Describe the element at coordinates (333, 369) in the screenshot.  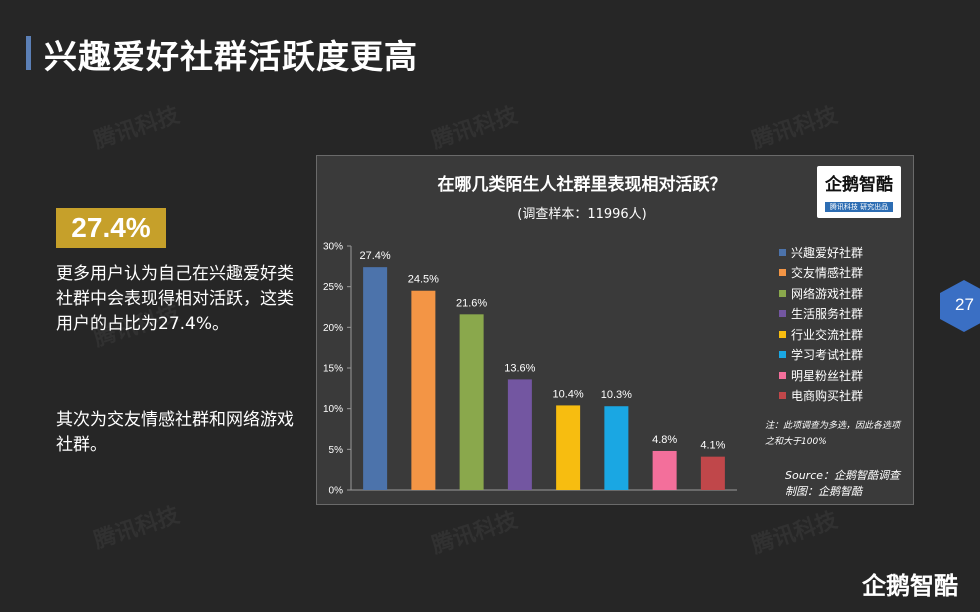
I see `y-tick-label: 15%` at that location.